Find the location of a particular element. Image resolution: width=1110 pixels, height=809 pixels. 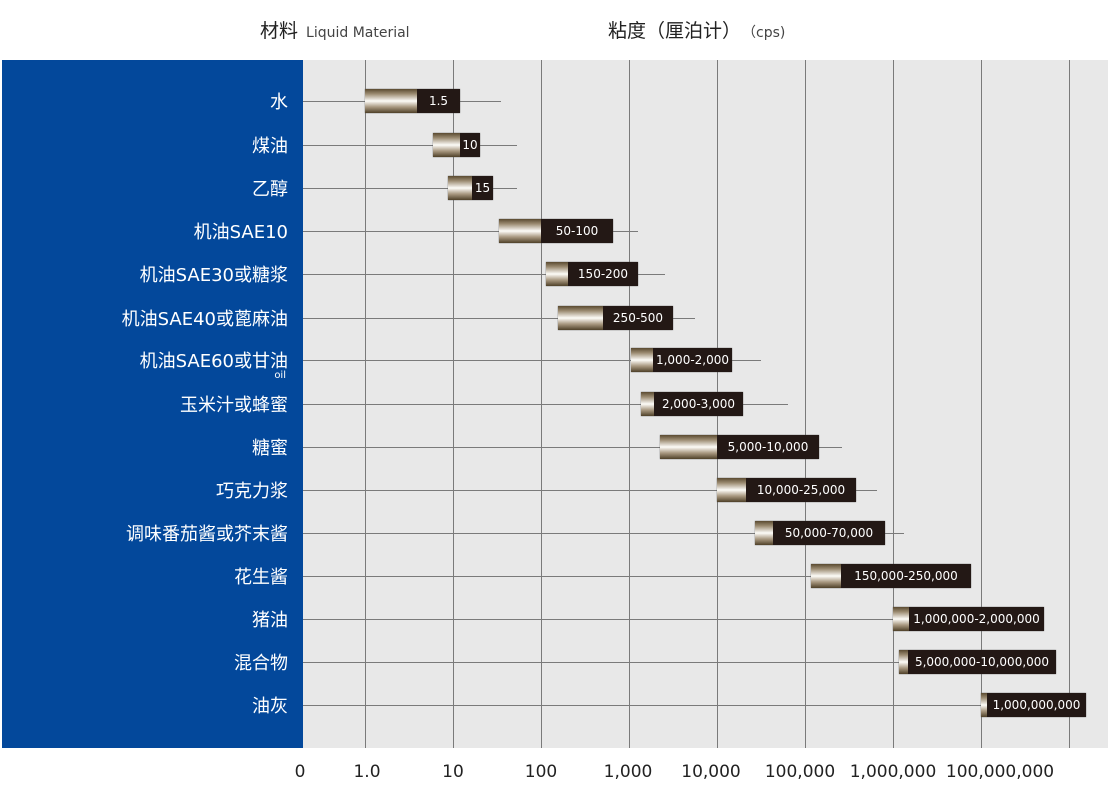

value-label: 150,000-250,000 is located at coordinates (906, 576).